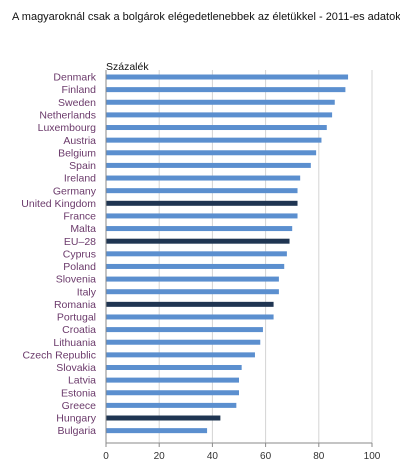 The height and width of the screenshot is (473, 400). Describe the element at coordinates (372, 456) in the screenshot. I see `x-tick-label: 100` at that location.